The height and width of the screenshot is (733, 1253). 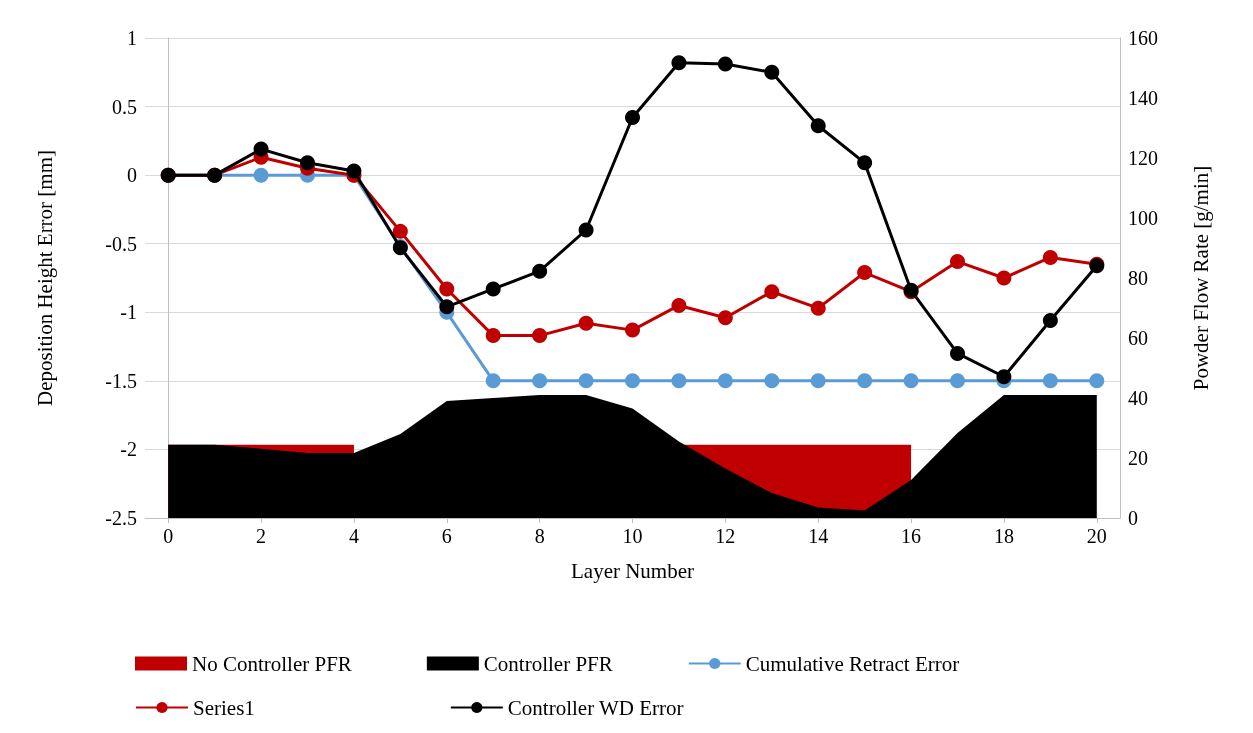 What do you see at coordinates (128, 449) in the screenshot?
I see `y-tick-label: -2` at bounding box center [128, 449].